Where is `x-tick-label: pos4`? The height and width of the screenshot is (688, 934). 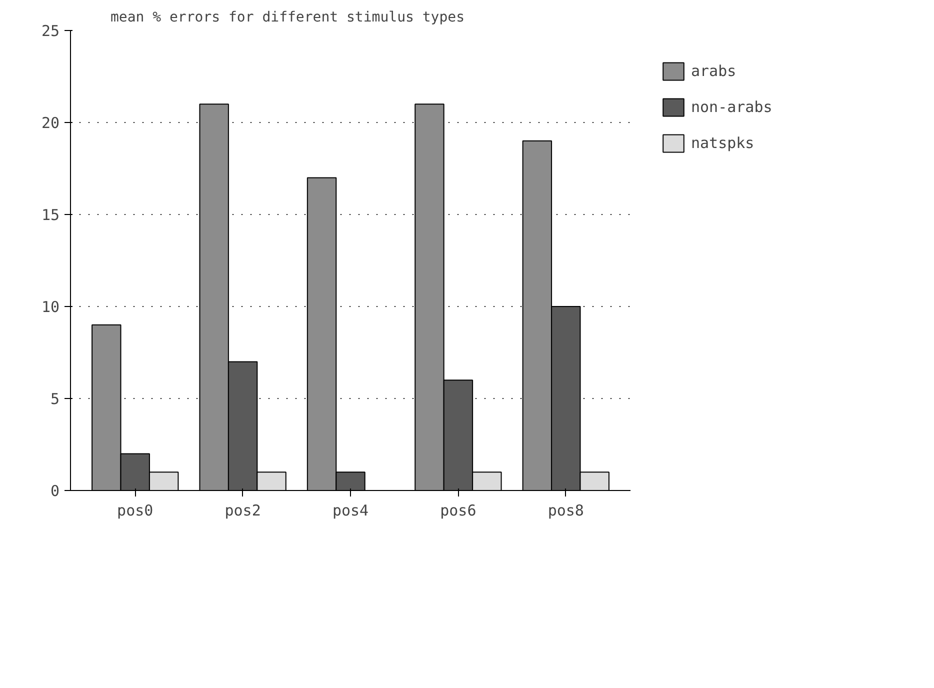
x-tick-label: pos4 is located at coordinates (350, 511).